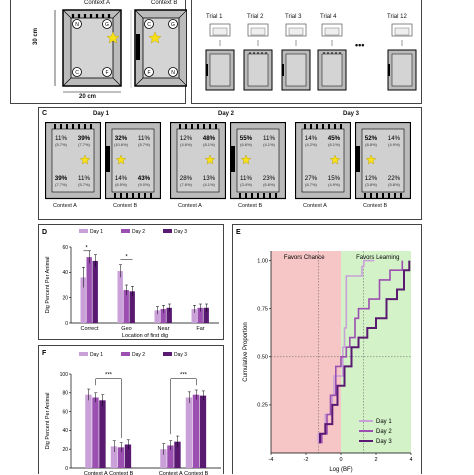  Describe the element at coordinates (200, 329) in the screenshot. I see `x-tick-label: Far` at that location.